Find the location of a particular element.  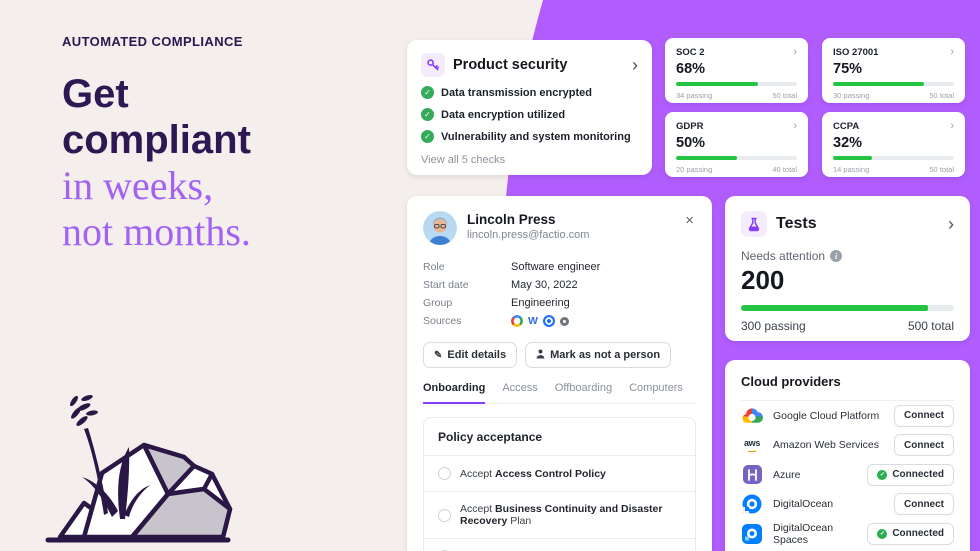

tab-offboarding: Offboarding is located at coordinates (583, 388).